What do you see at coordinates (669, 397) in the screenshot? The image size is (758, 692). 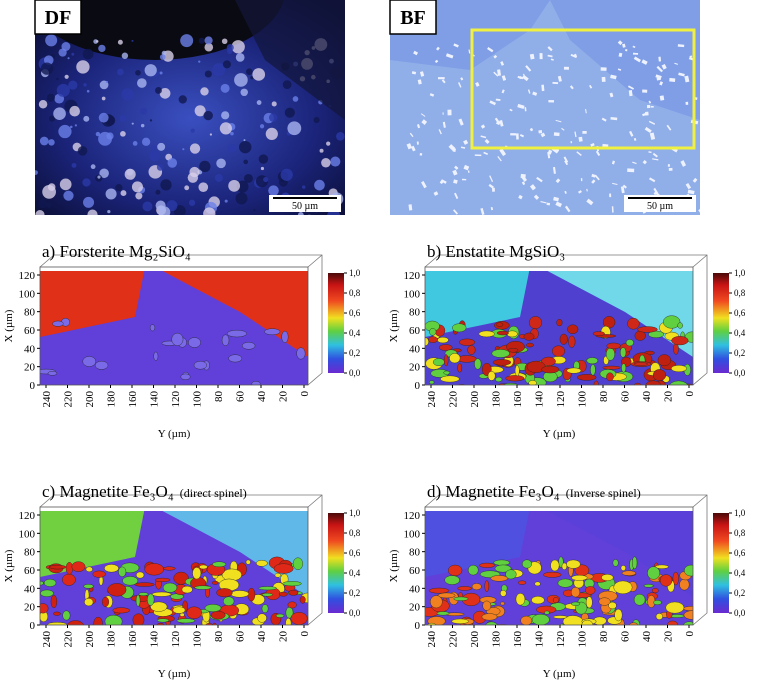 I see `y-tick-label: 20` at bounding box center [669, 397].